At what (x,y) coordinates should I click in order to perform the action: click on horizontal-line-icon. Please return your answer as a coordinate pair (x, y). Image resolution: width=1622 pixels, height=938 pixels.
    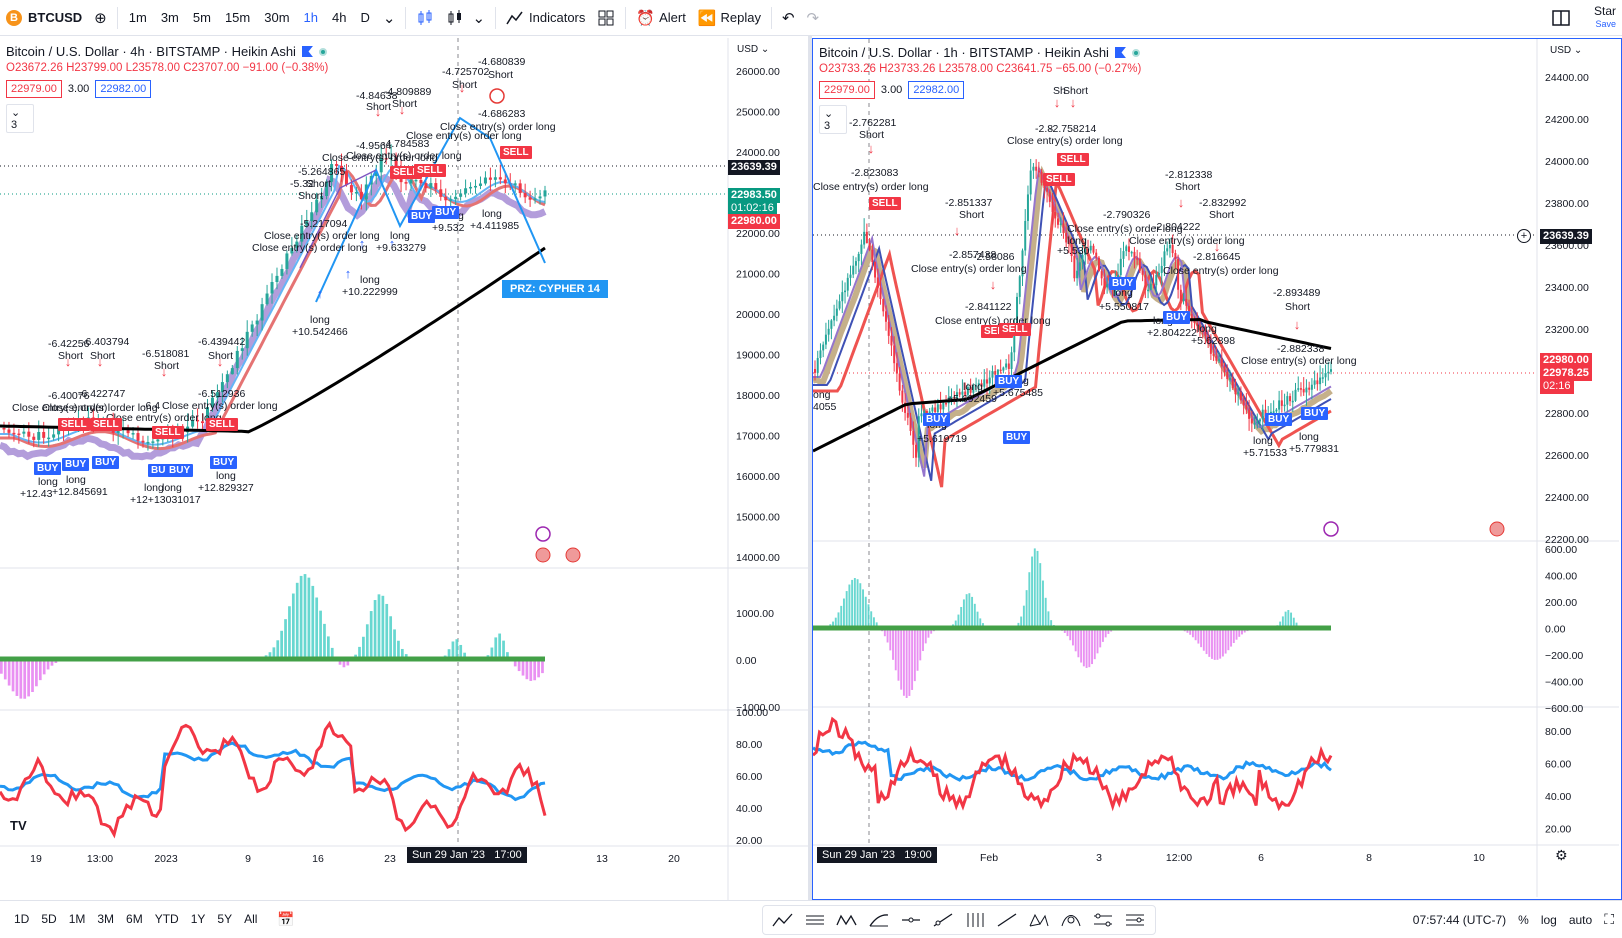
    Looking at the image, I should click on (911, 920).